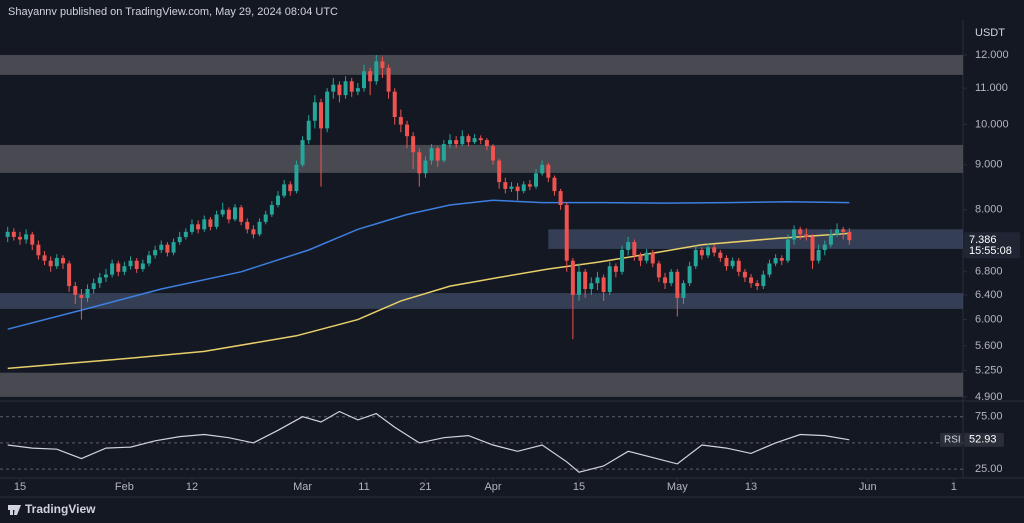  I want to click on y-tick-label: 12.000, so click(992, 55).